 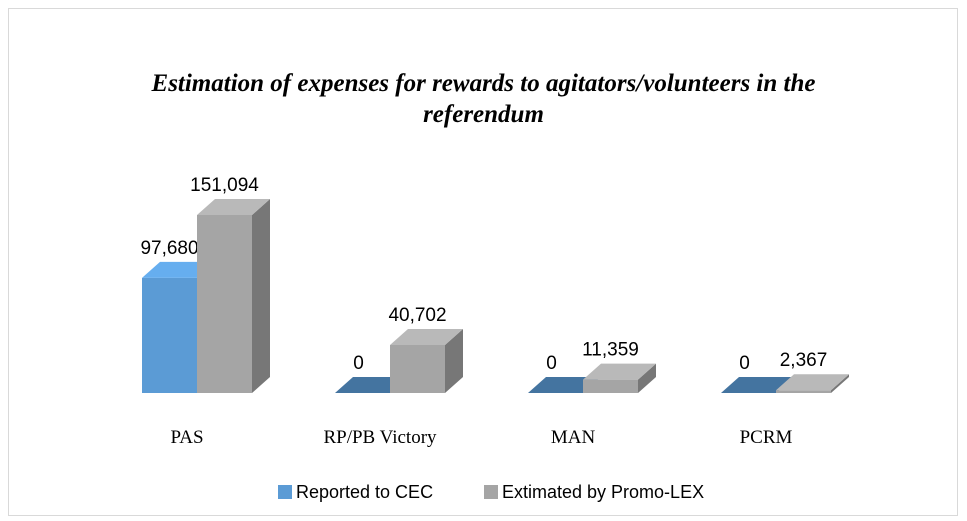 I want to click on data-label: 97,680, so click(x=169, y=248).